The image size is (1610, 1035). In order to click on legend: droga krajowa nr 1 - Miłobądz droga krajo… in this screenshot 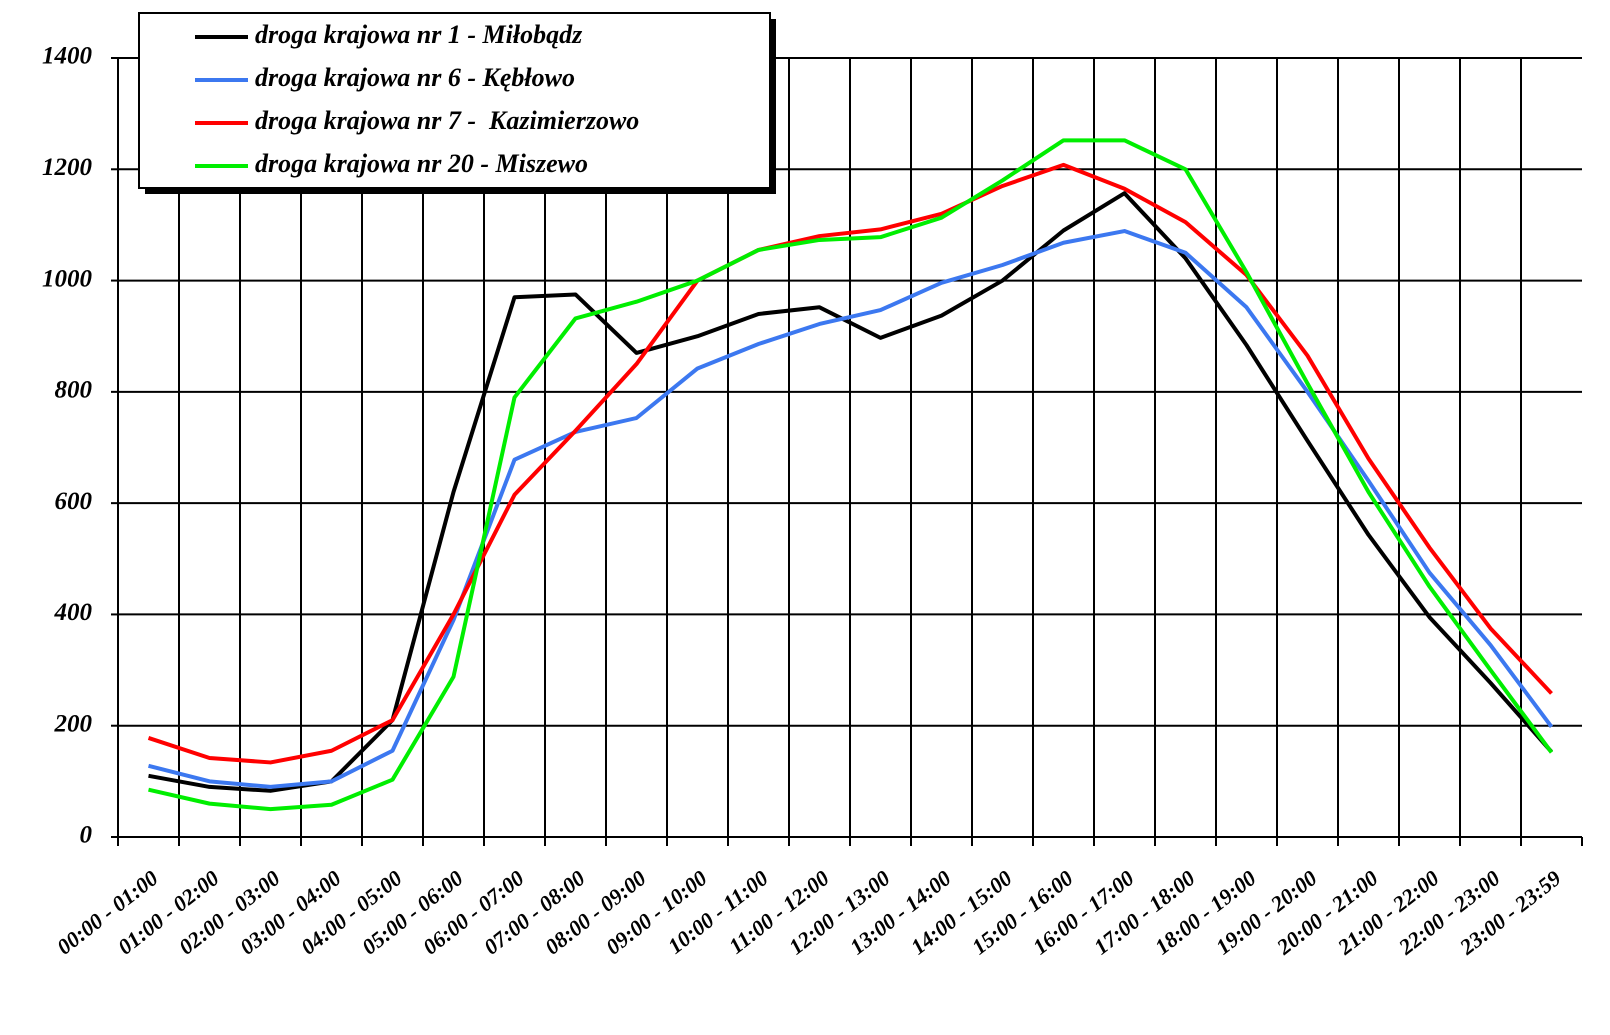, I will do `click(457, 103)`.